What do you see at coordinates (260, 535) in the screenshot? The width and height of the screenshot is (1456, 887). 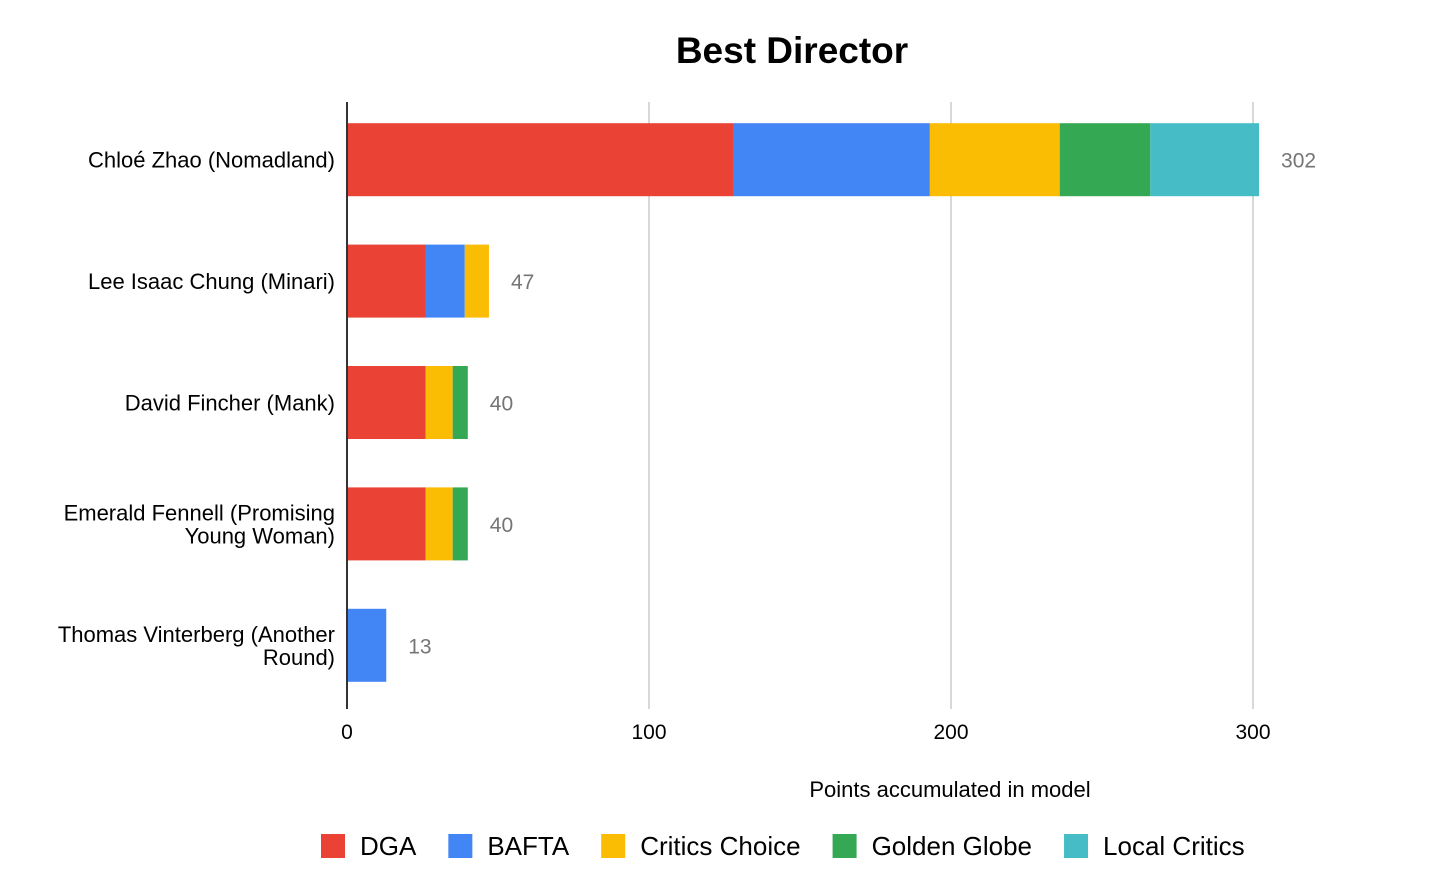 I see `category-label-line: Young Woman)` at bounding box center [260, 535].